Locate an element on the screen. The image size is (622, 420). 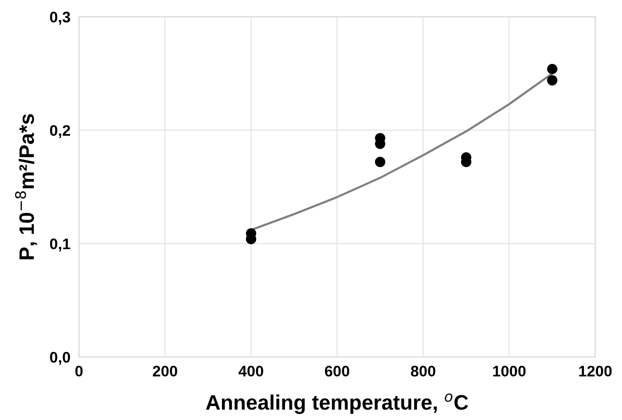
x-tick-label: 800 is located at coordinates (423, 371).